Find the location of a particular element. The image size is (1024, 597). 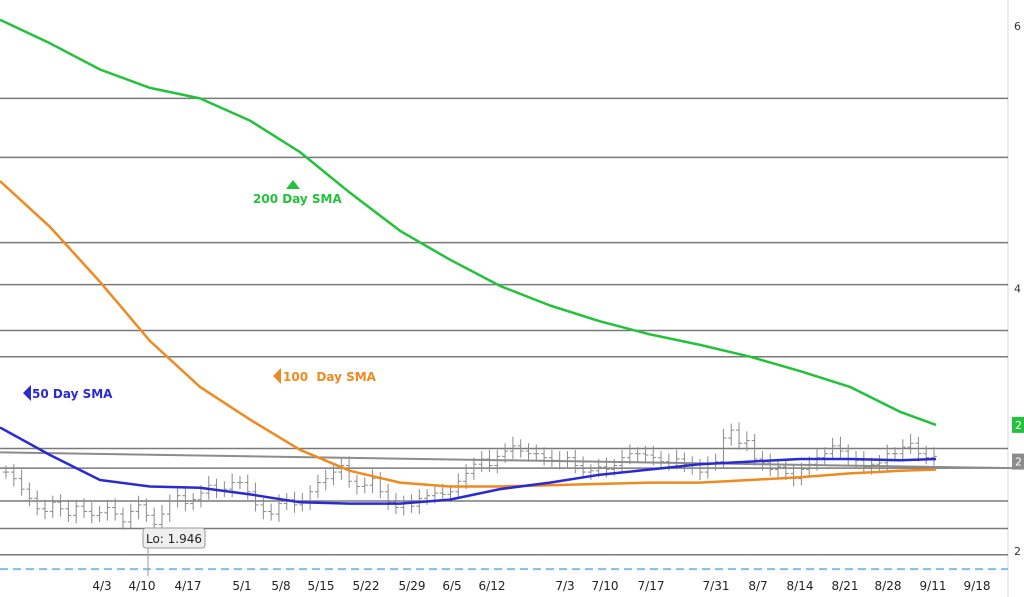

100-day-sma-marker-icon is located at coordinates (277, 376).